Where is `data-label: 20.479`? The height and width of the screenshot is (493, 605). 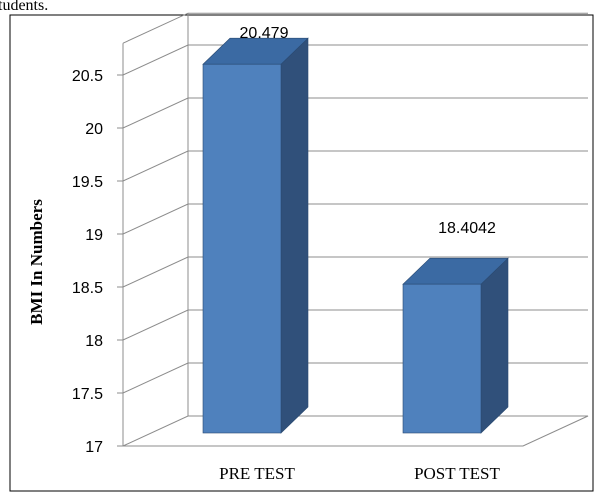
data-label: 20.479 is located at coordinates (264, 33).